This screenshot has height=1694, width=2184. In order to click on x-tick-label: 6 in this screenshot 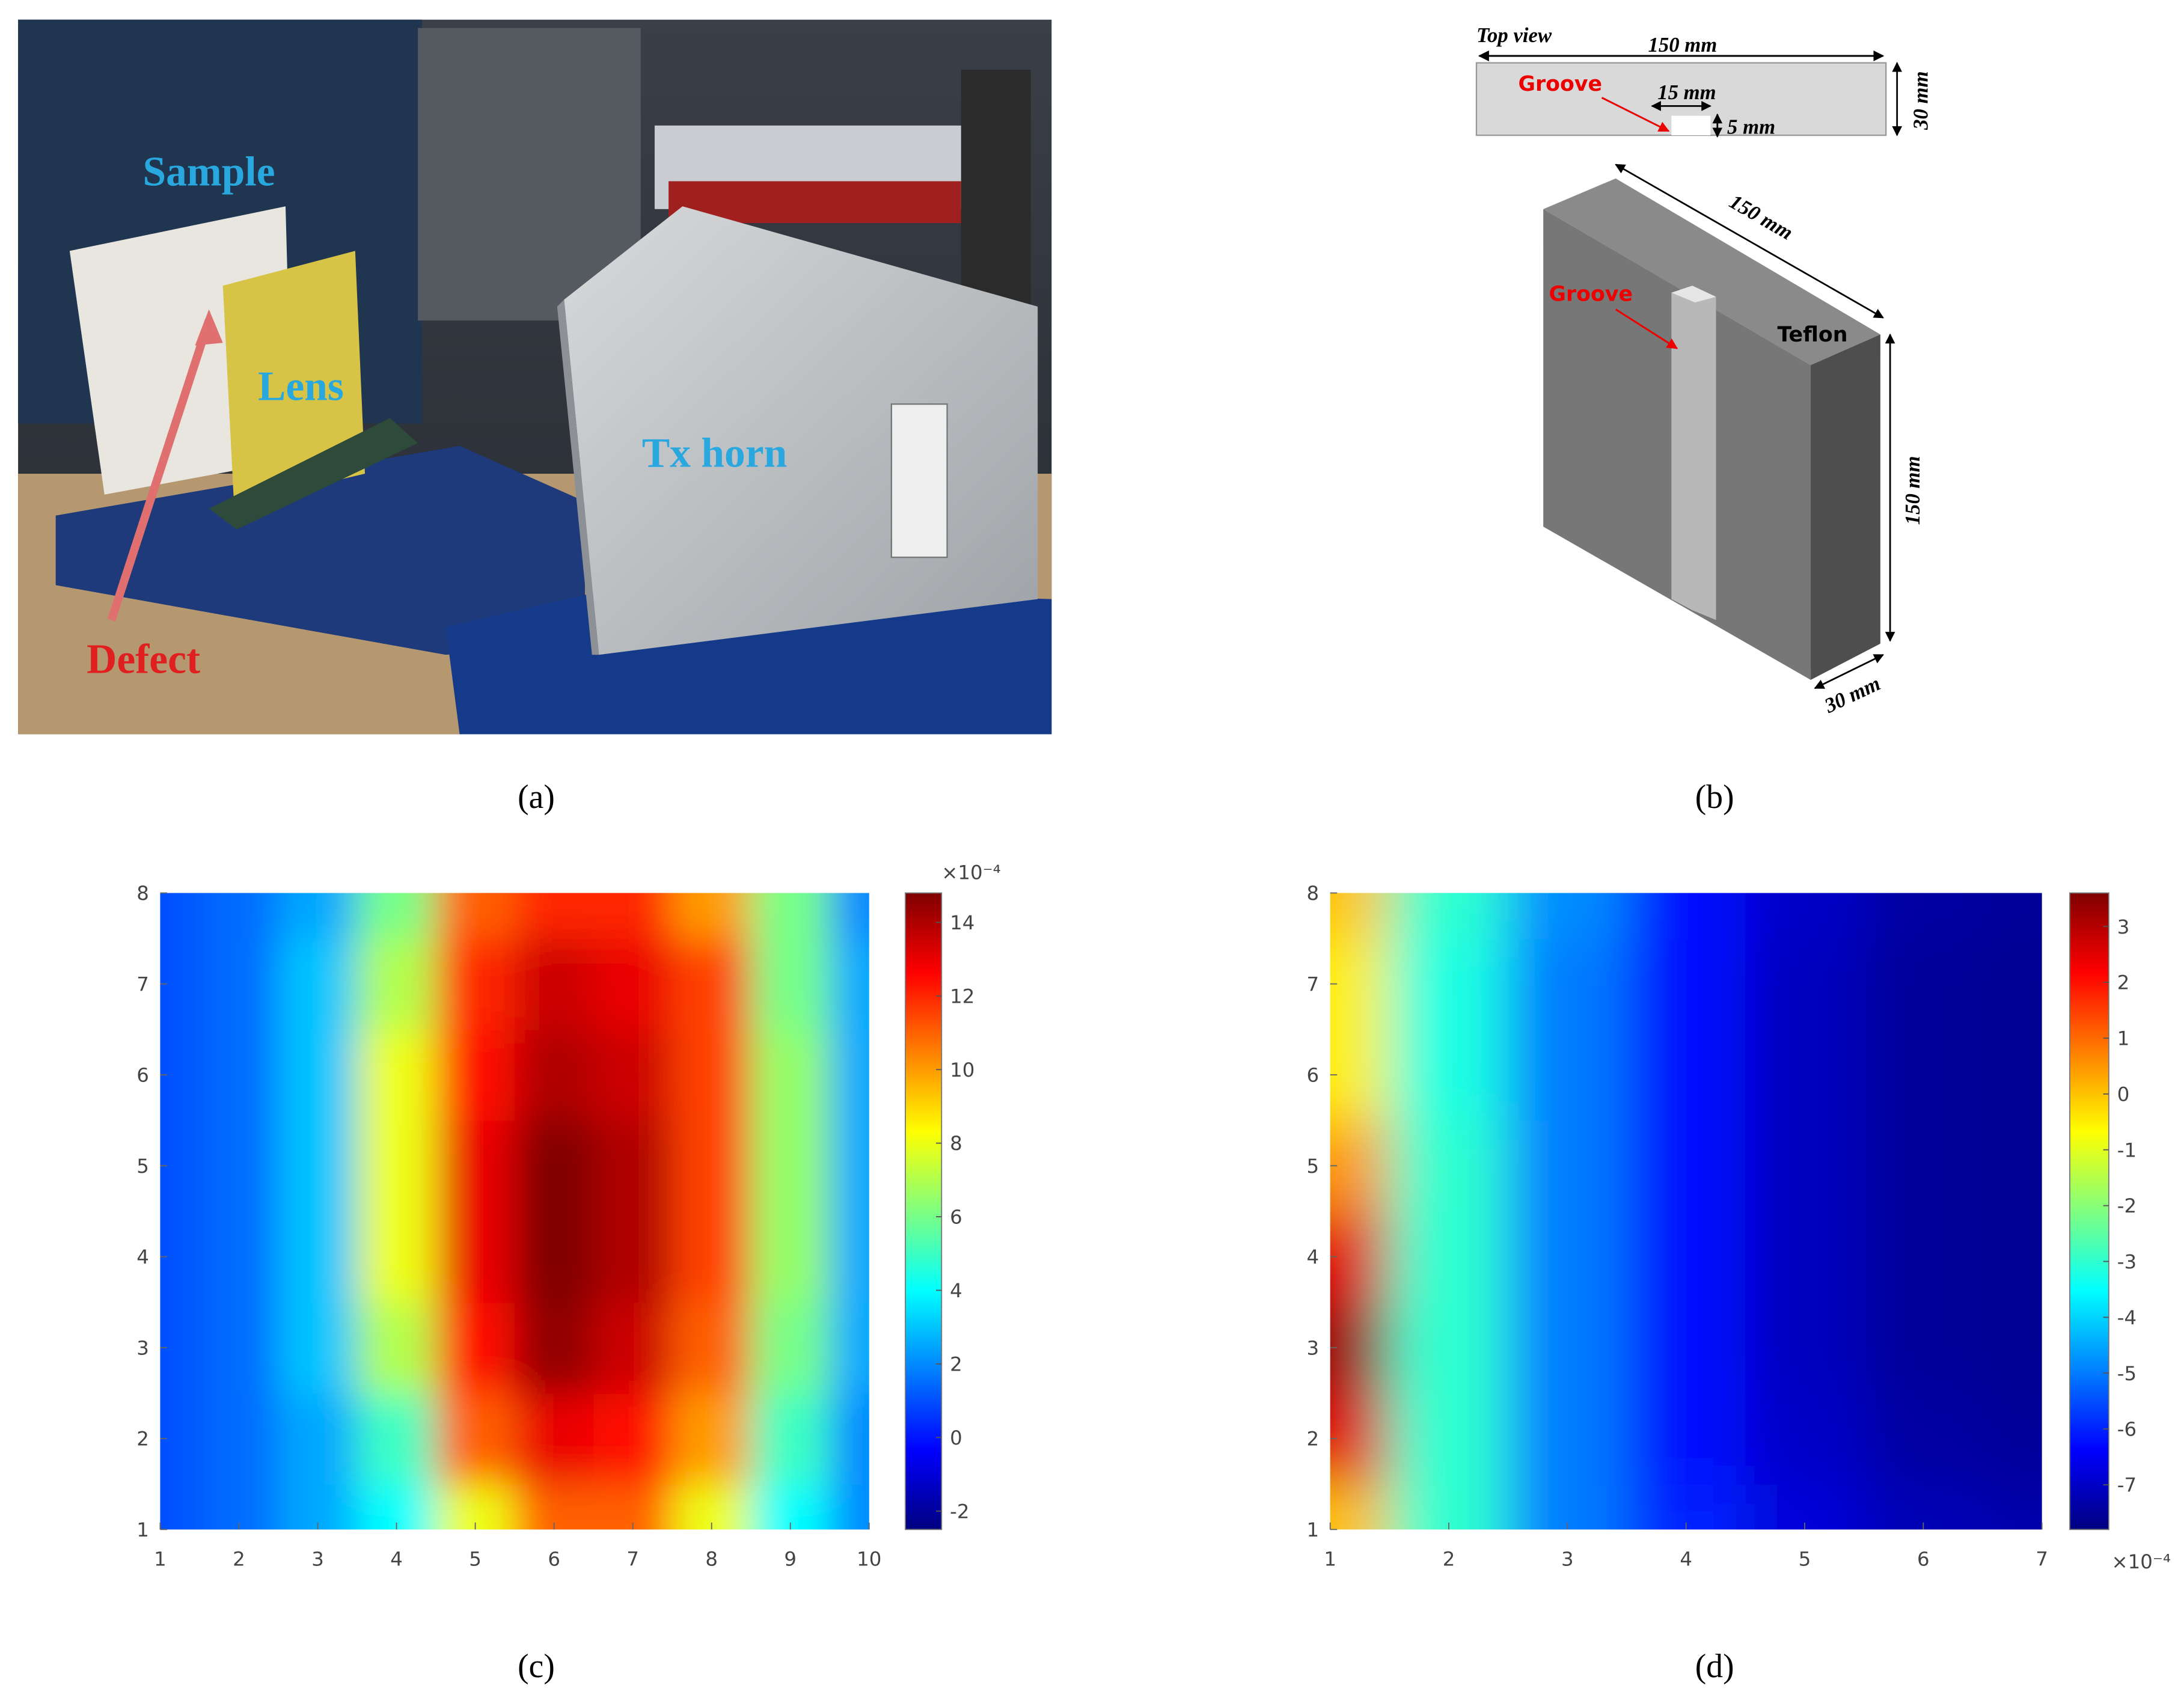, I will do `click(554, 1559)`.